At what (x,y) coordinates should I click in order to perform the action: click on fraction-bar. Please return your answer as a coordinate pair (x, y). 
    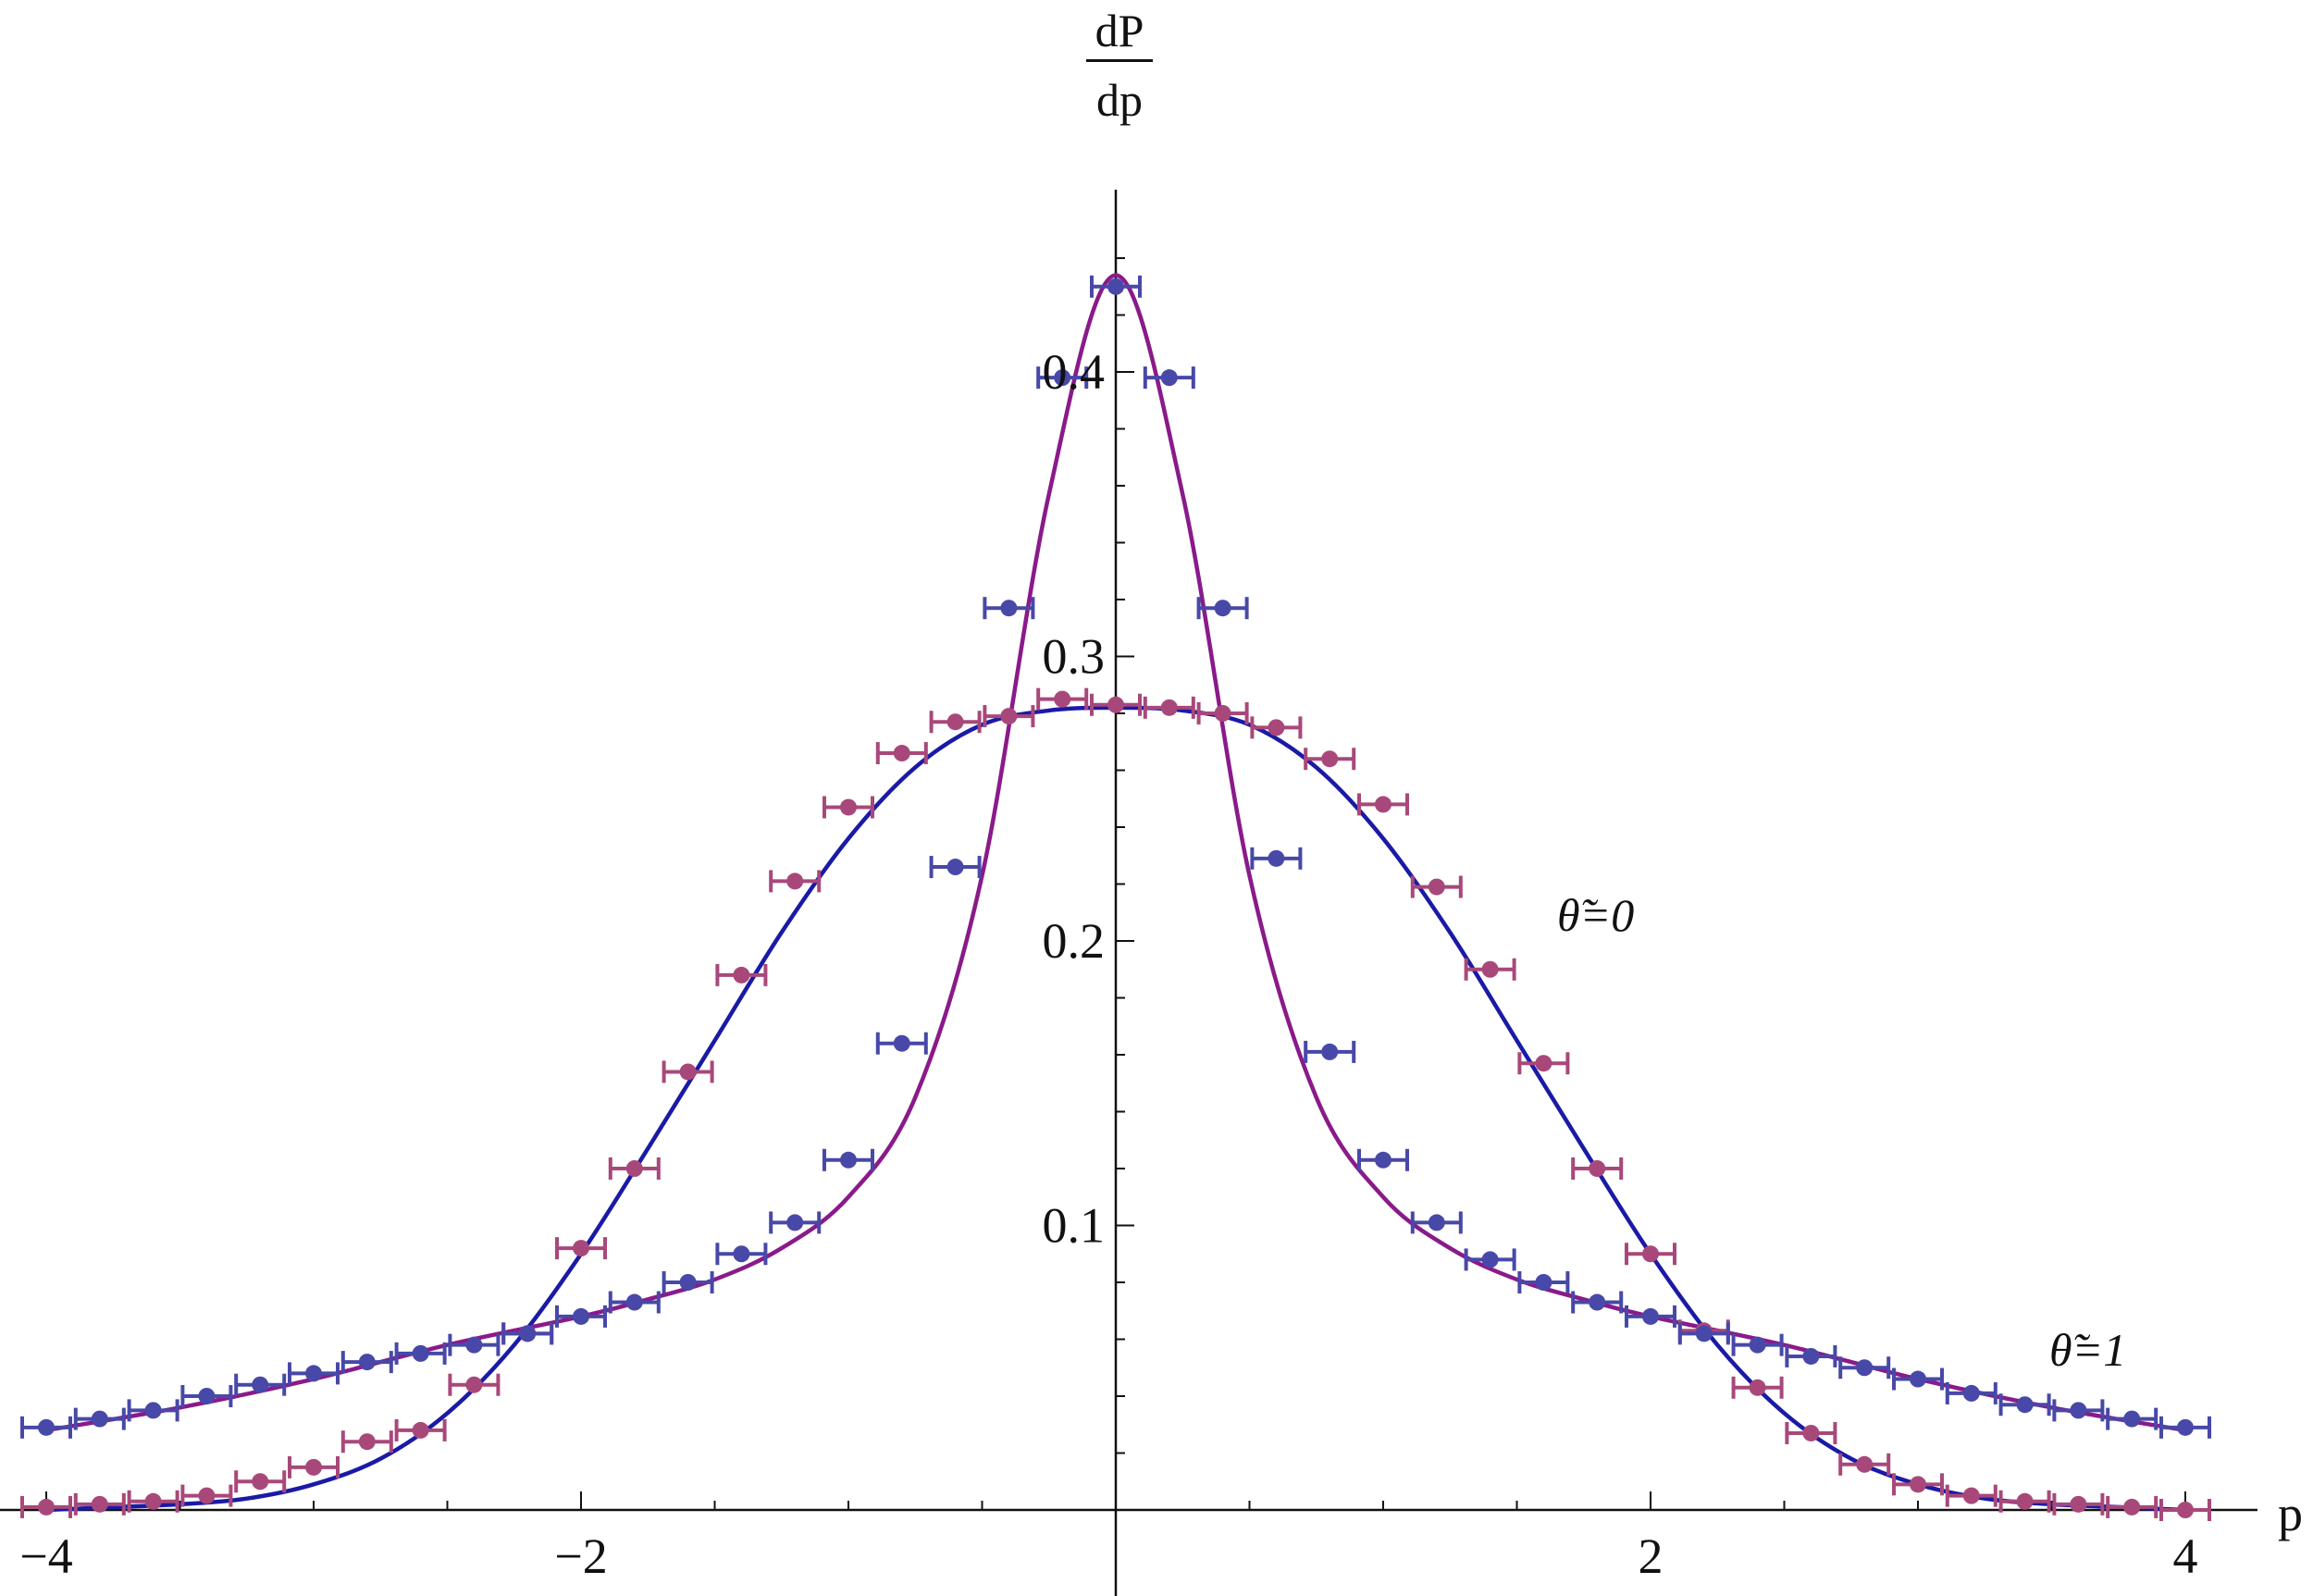
    Looking at the image, I should click on (1119, 60).